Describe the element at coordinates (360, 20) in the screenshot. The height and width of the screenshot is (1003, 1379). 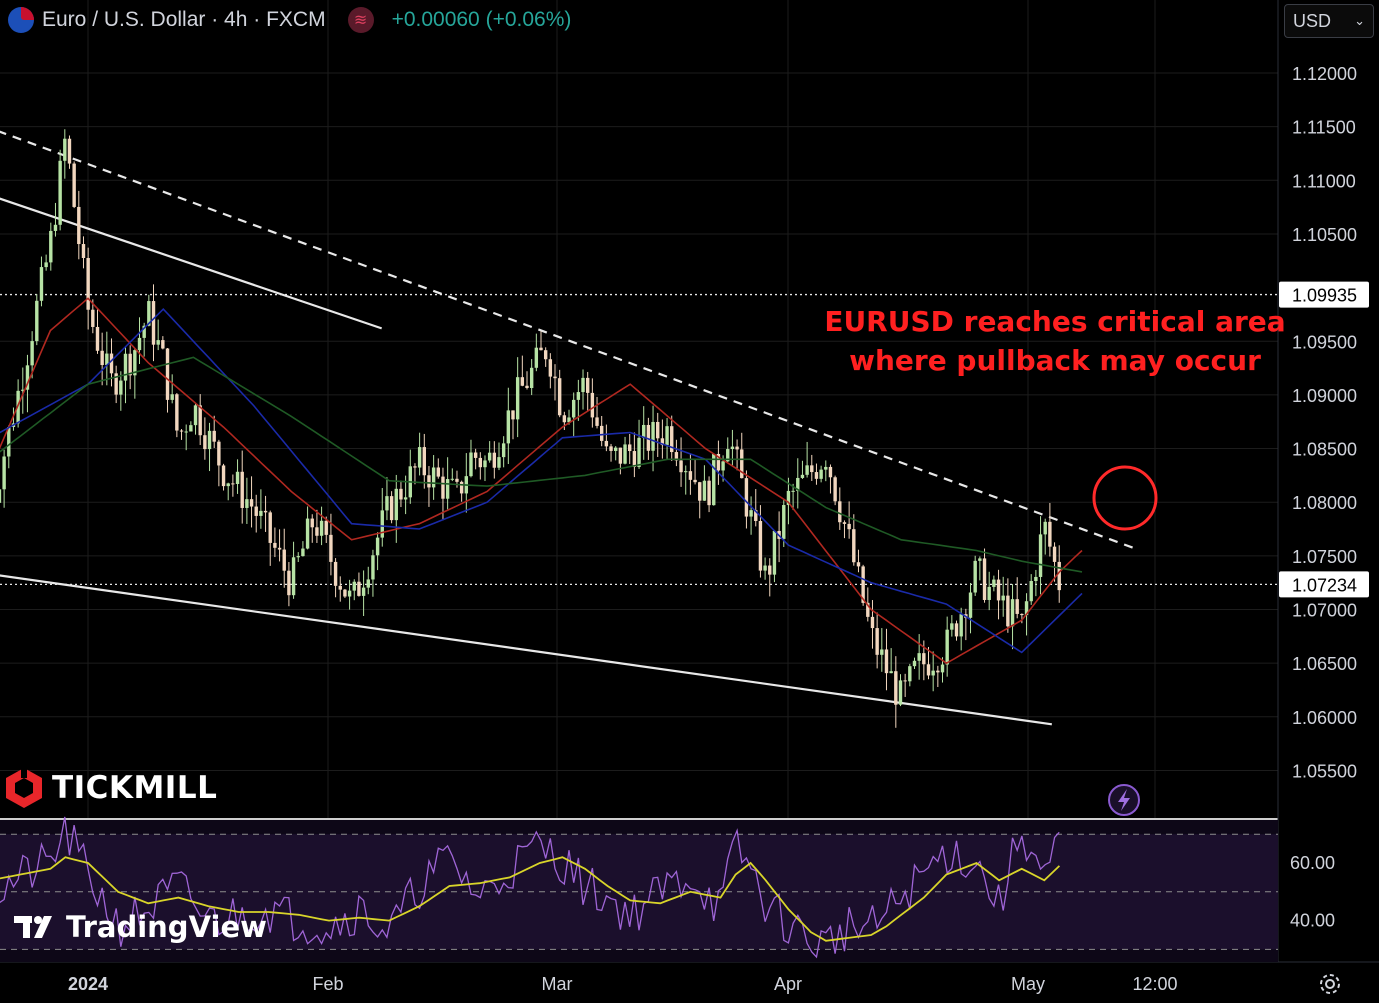
I see `wave-icon: ≋` at that location.